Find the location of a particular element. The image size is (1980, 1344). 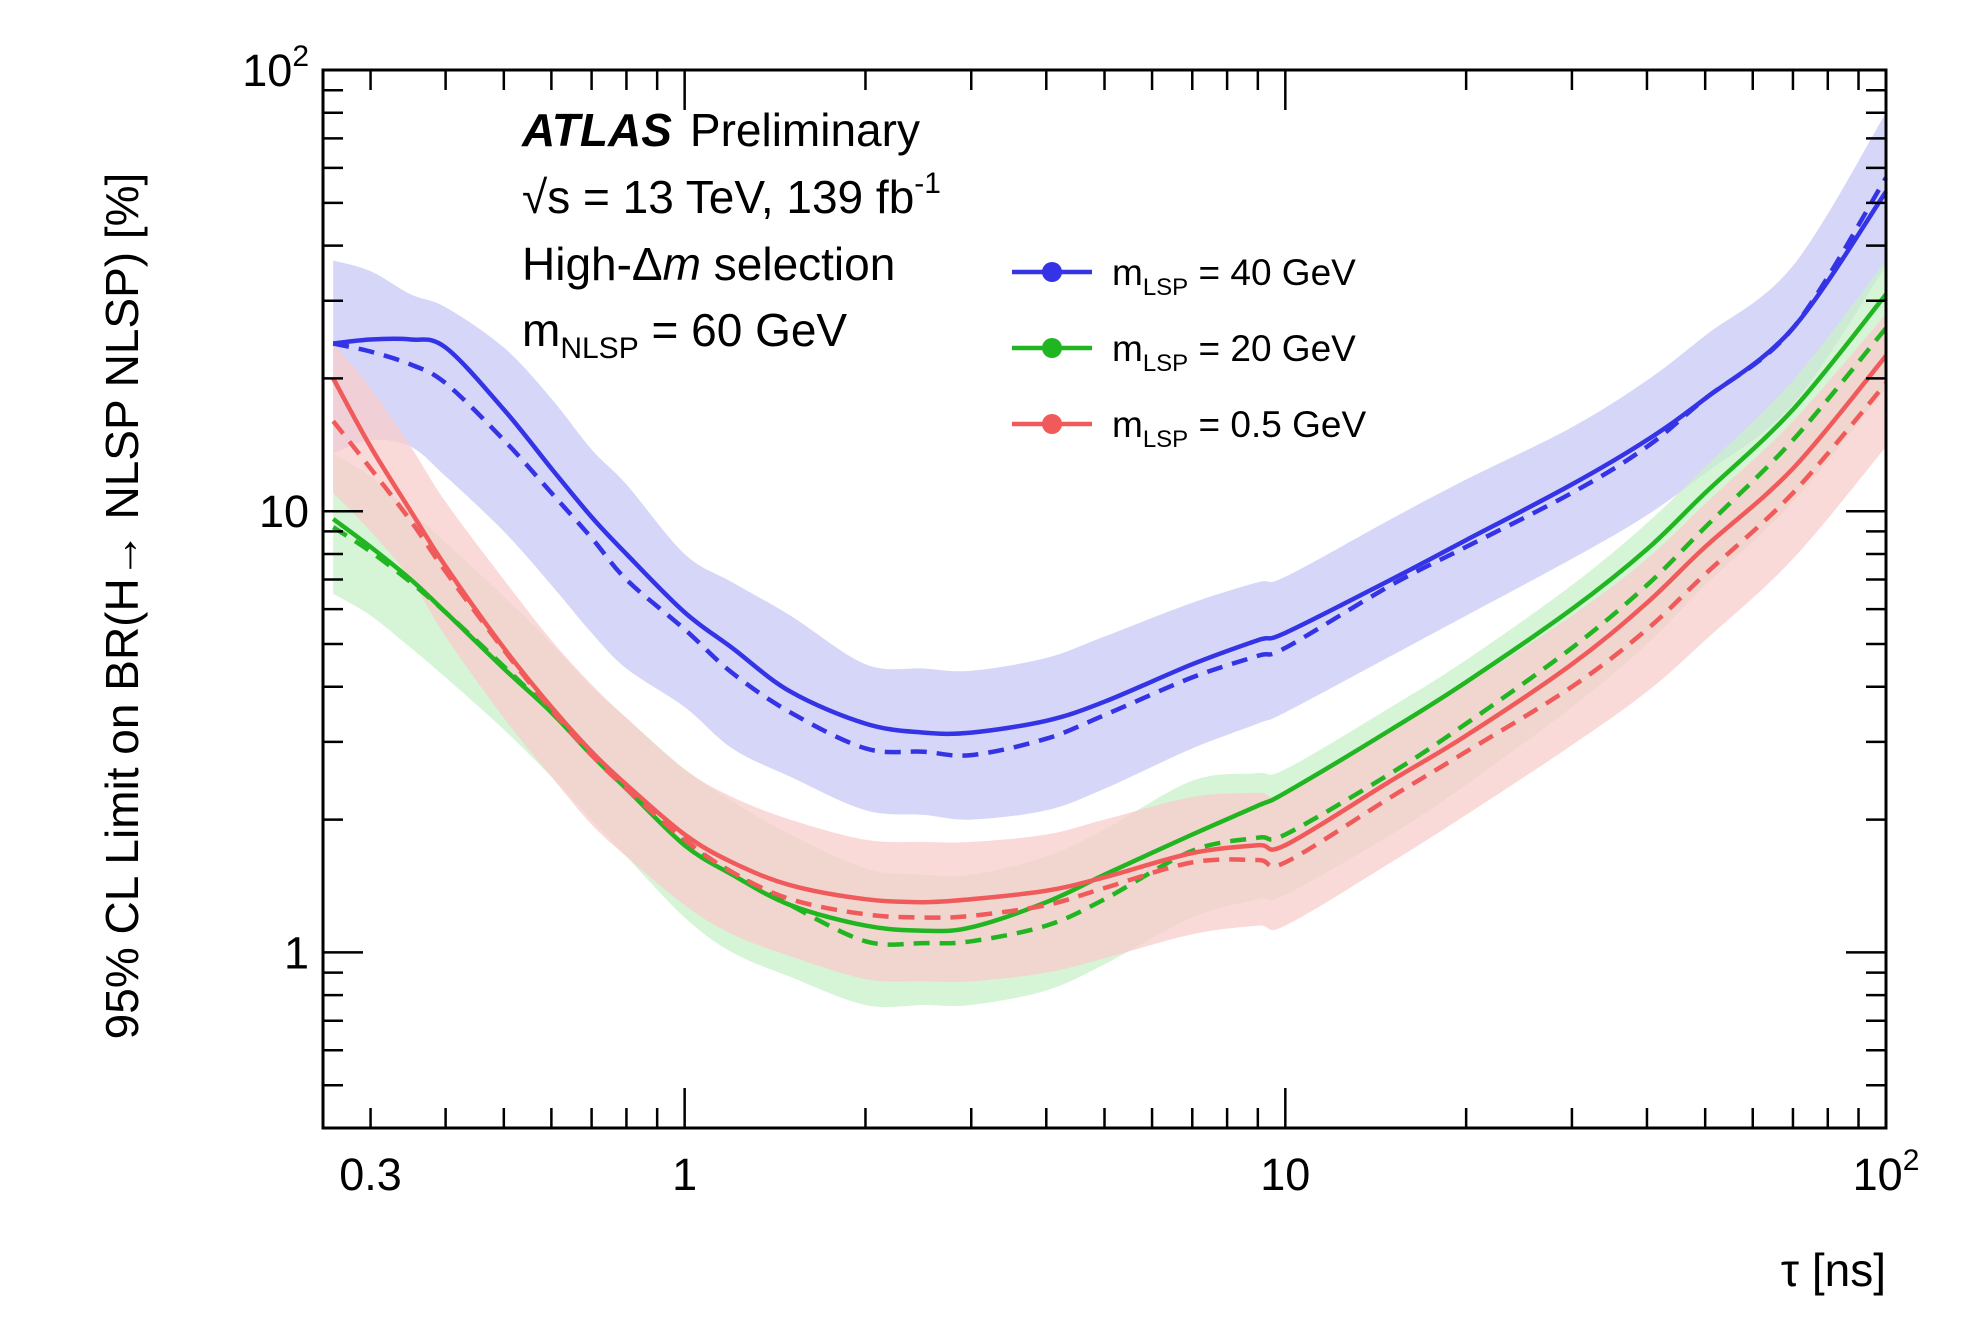

energy-lumi: √s = 13 TeV, 139 fb-1 is located at coordinates (731, 195).